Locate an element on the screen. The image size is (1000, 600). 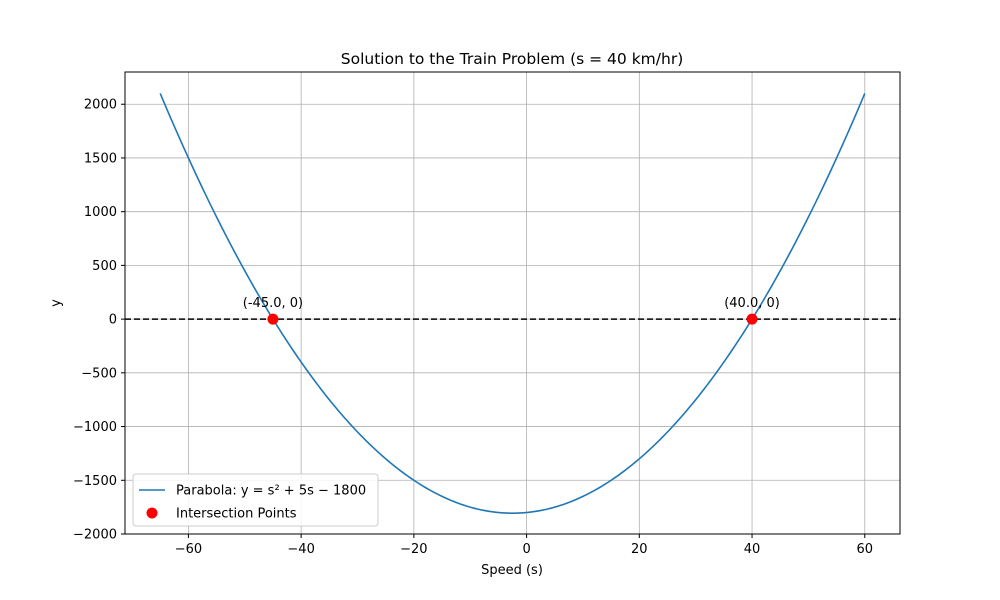
x-axis-label: Speed (s) is located at coordinates (512, 570).